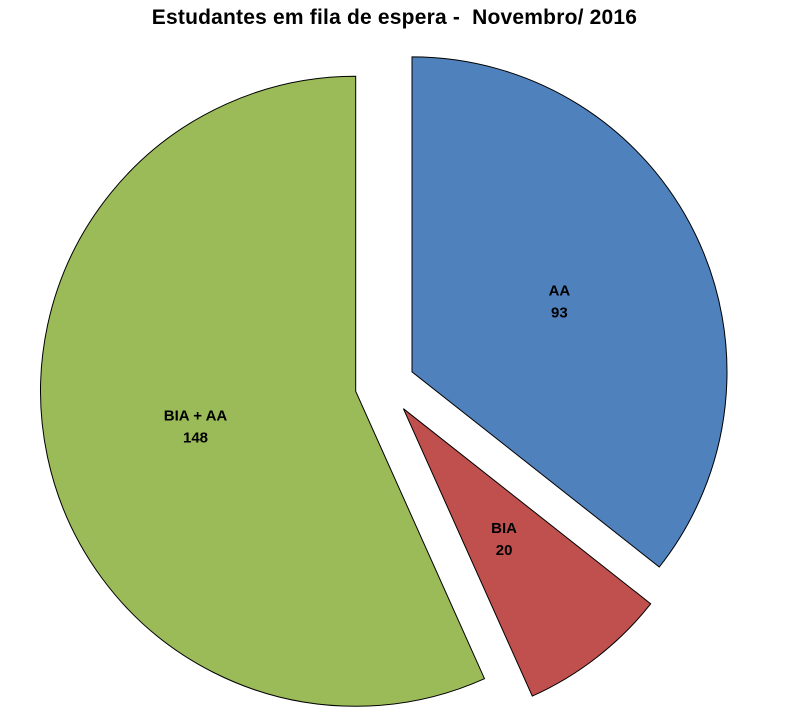 This screenshot has width=809, height=722. What do you see at coordinates (504, 528) in the screenshot?
I see `slice-label-bia: BIA` at bounding box center [504, 528].